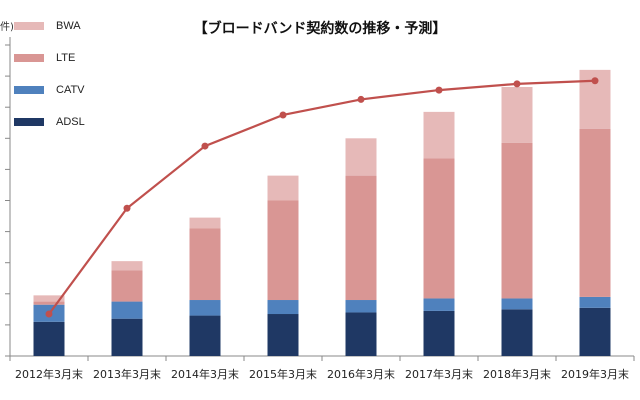  I want to click on x-tick-label-3: 2015年3月末, so click(283, 374).